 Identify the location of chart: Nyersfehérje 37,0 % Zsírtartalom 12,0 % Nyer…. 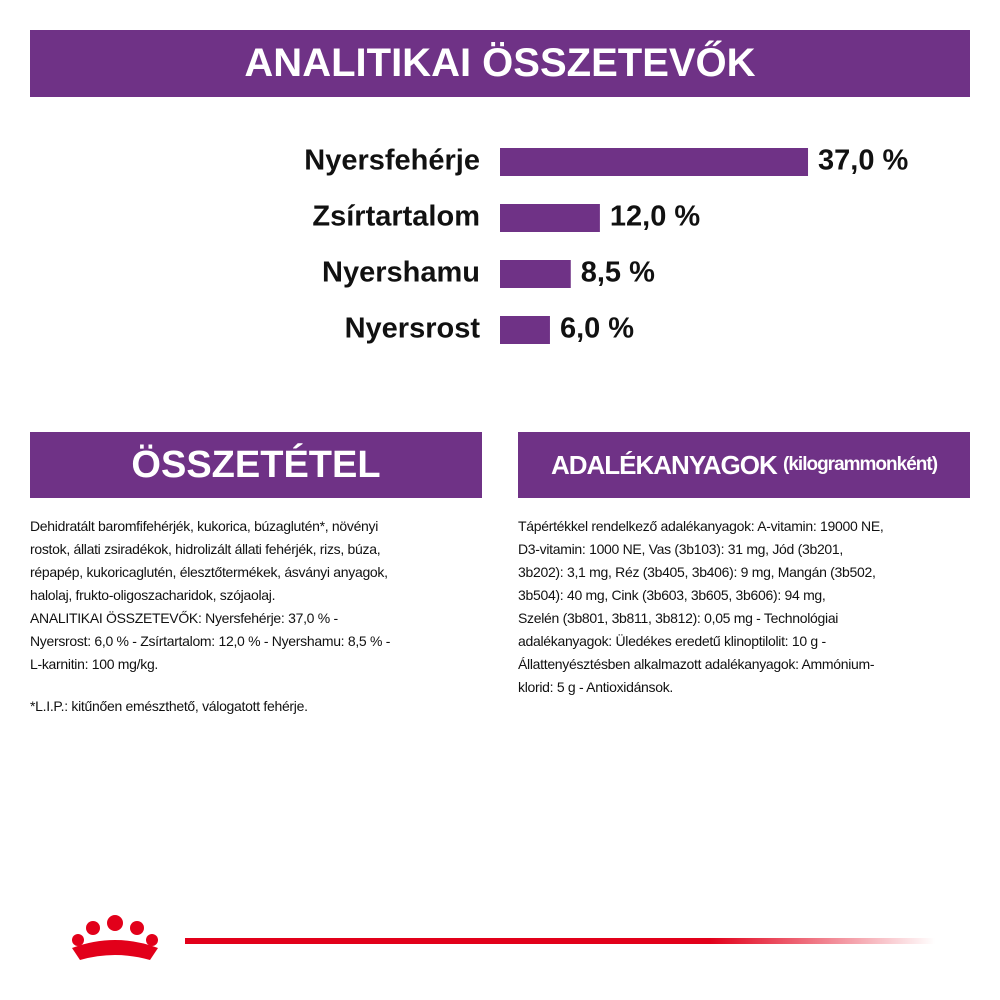
(606, 245).